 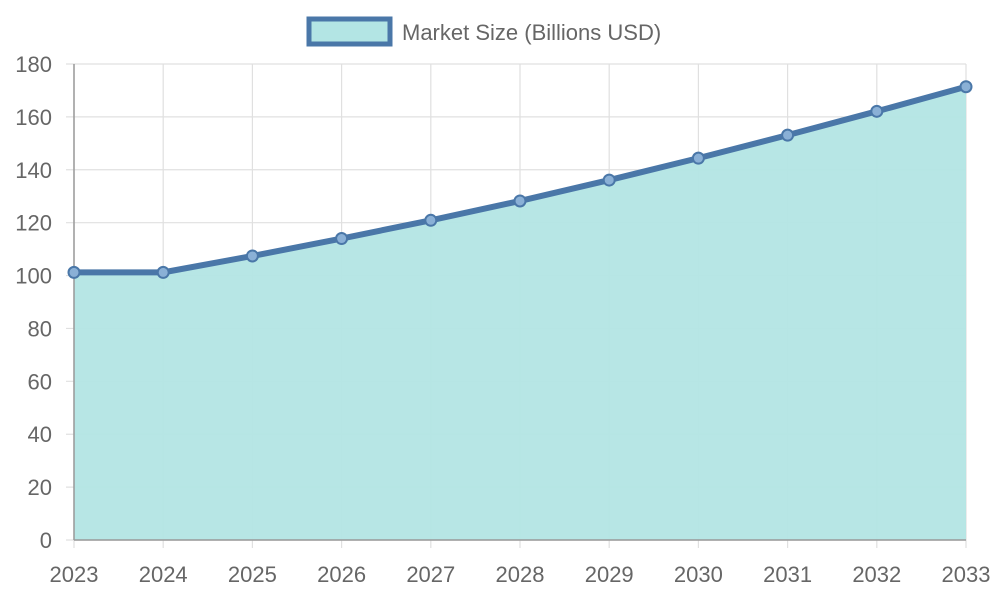 What do you see at coordinates (74, 574) in the screenshot?
I see `x-tick-label: 2023` at bounding box center [74, 574].